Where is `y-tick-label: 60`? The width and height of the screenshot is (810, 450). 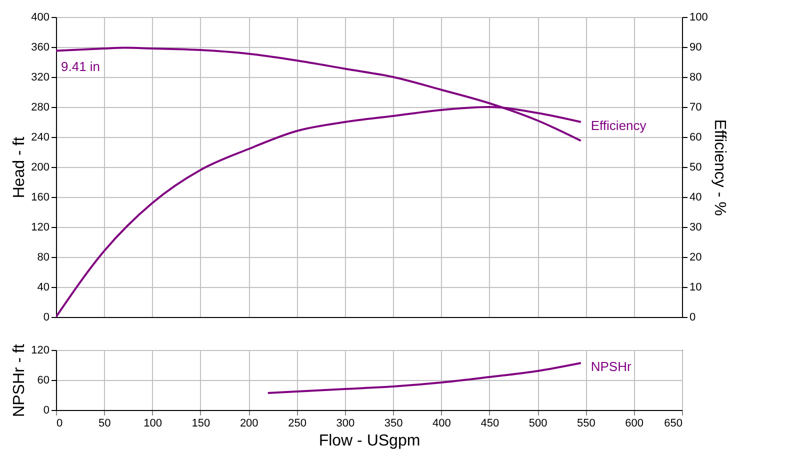
y-tick-label: 60 is located at coordinates (43, 380).